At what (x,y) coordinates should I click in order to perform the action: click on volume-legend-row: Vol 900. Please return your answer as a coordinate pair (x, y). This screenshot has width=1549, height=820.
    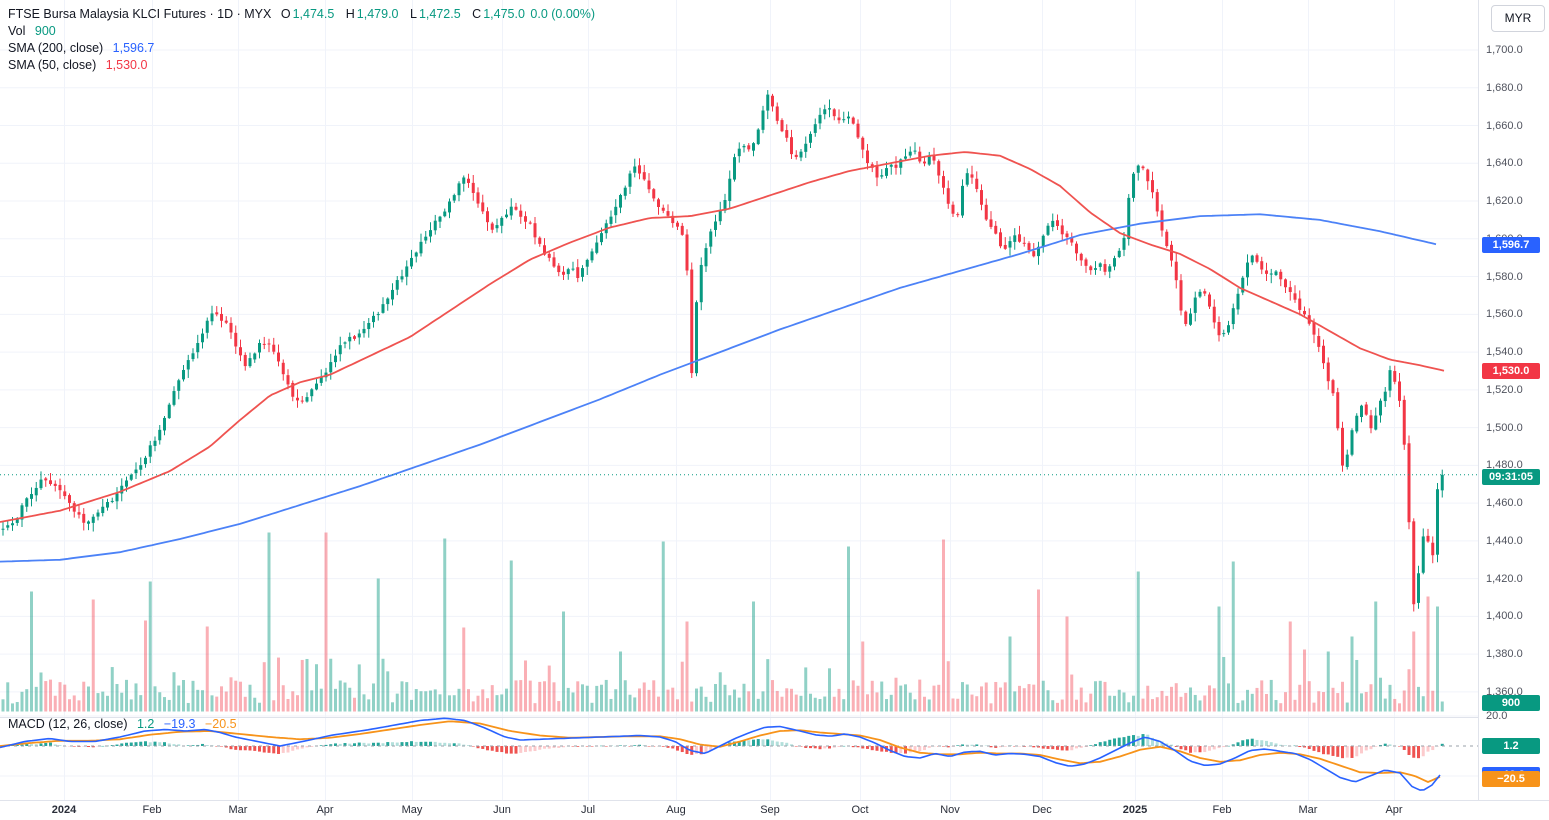
    Looking at the image, I should click on (302, 31).